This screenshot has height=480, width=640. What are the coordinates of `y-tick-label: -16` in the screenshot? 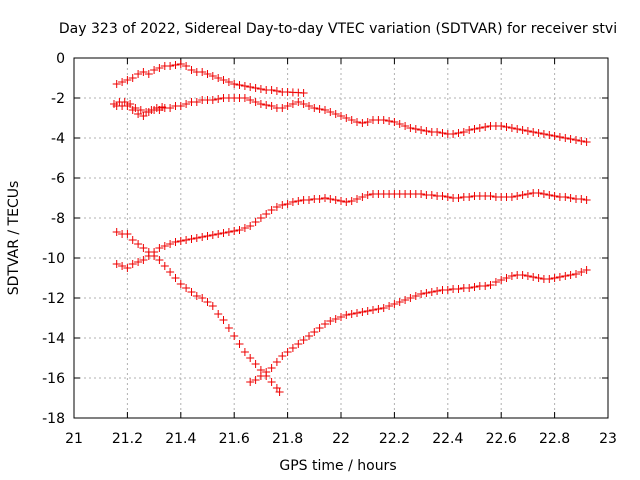 It's located at (53, 379).